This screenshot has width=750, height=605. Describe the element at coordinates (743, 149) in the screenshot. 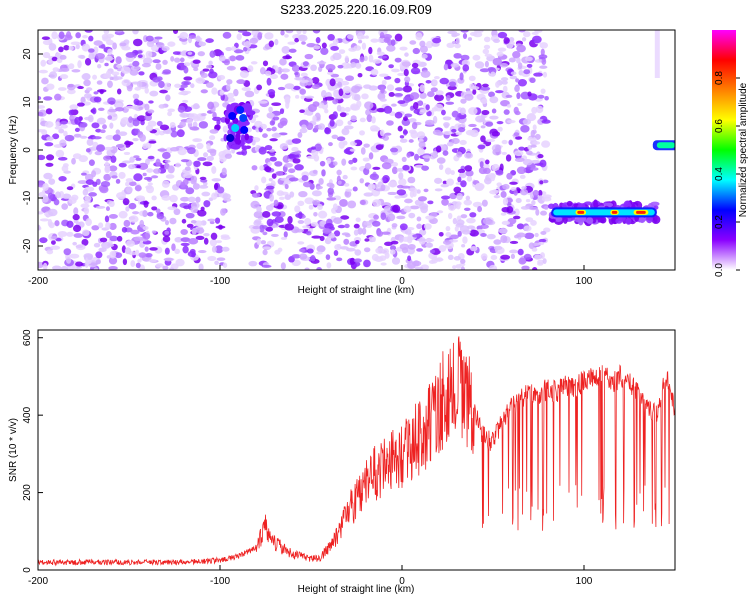

I see `colorbar-label: Normalized spectral amplitude` at that location.